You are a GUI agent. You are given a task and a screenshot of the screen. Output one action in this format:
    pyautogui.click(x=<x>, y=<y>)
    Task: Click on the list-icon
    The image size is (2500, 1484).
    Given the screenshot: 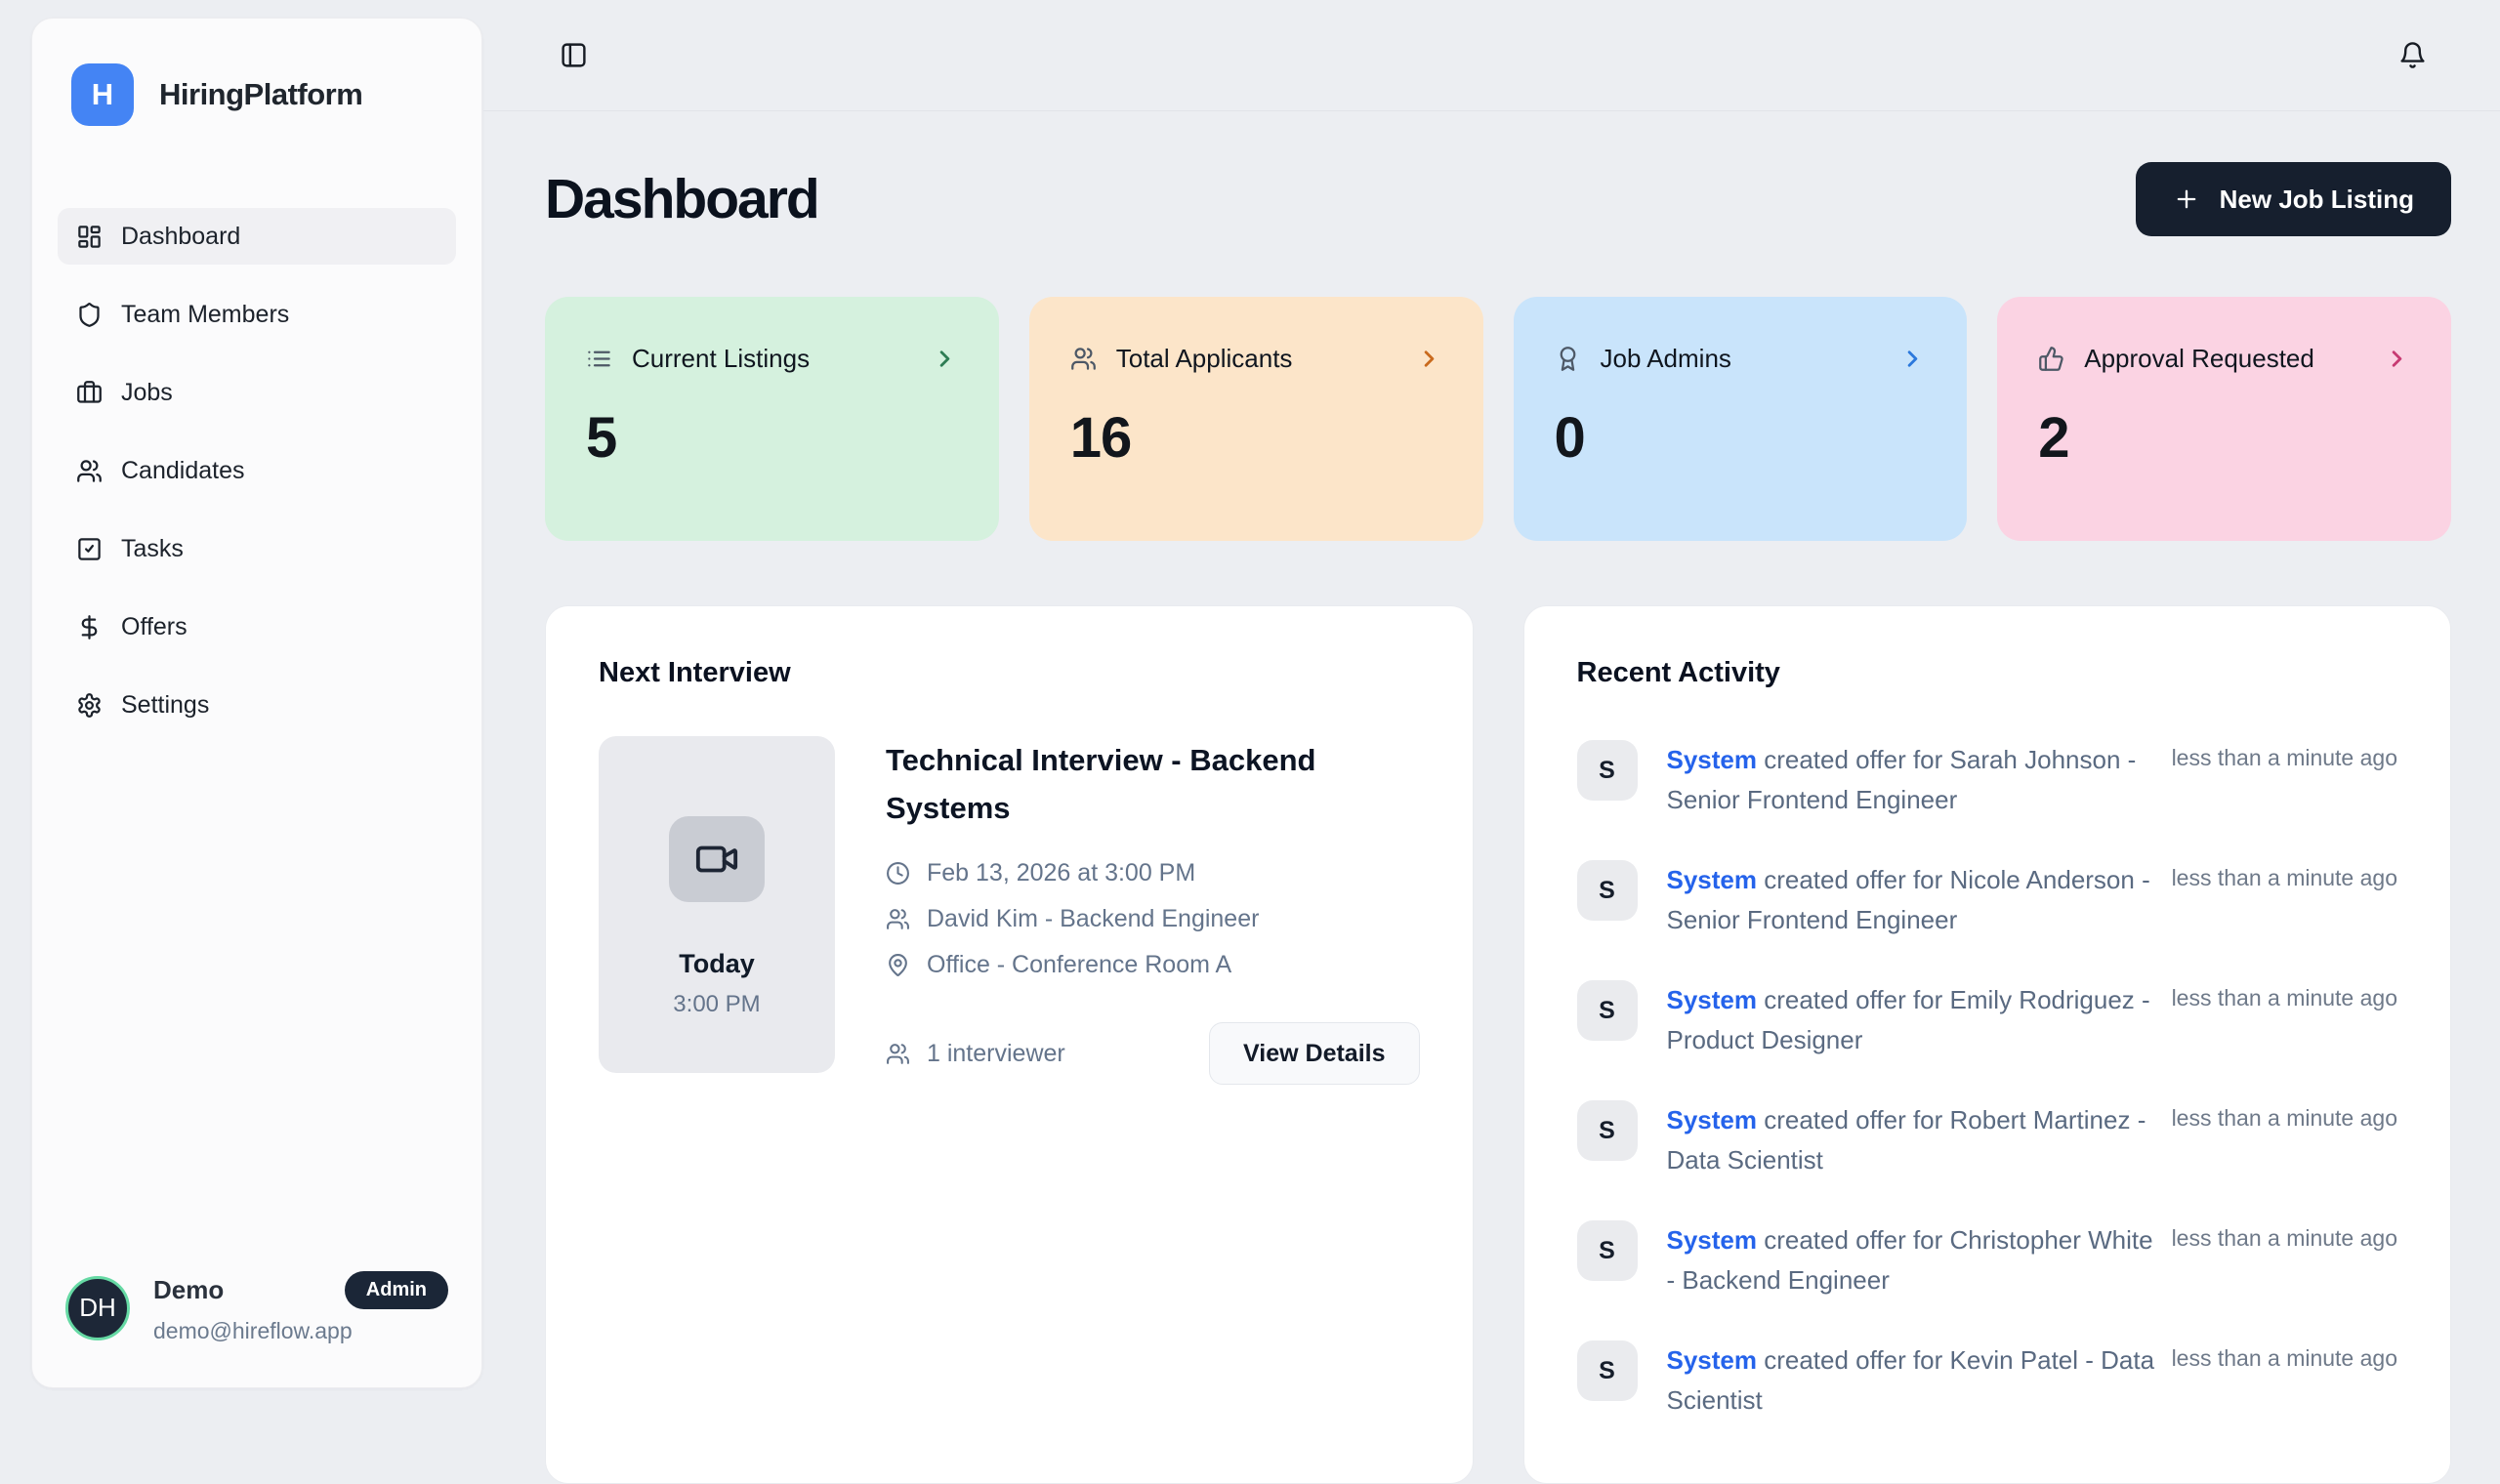 What is the action you would take?
    pyautogui.click(x=599, y=359)
    